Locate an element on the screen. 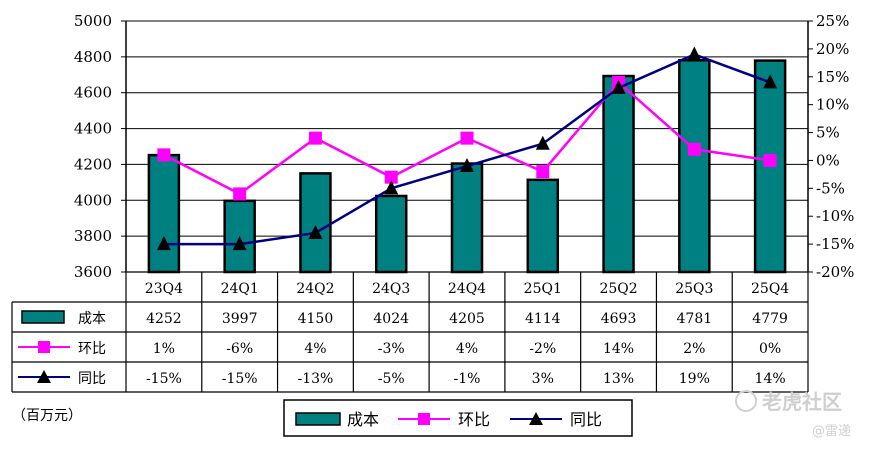 The width and height of the screenshot is (874, 450). category-label: 25Q3 is located at coordinates (694, 289).